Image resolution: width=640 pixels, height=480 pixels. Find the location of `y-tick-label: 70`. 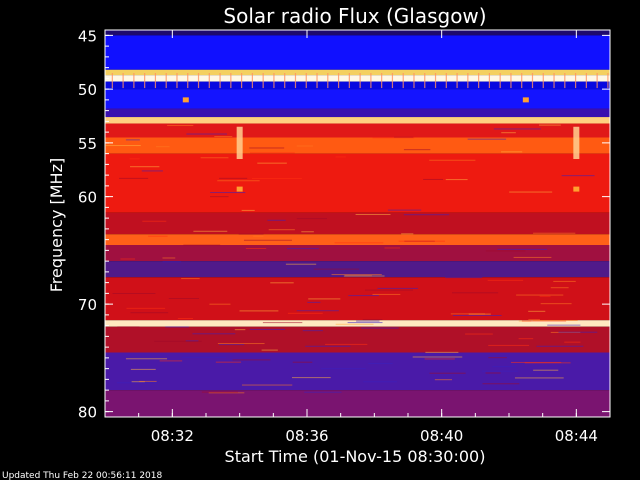

y-tick-label: 70 is located at coordinates (87, 305).